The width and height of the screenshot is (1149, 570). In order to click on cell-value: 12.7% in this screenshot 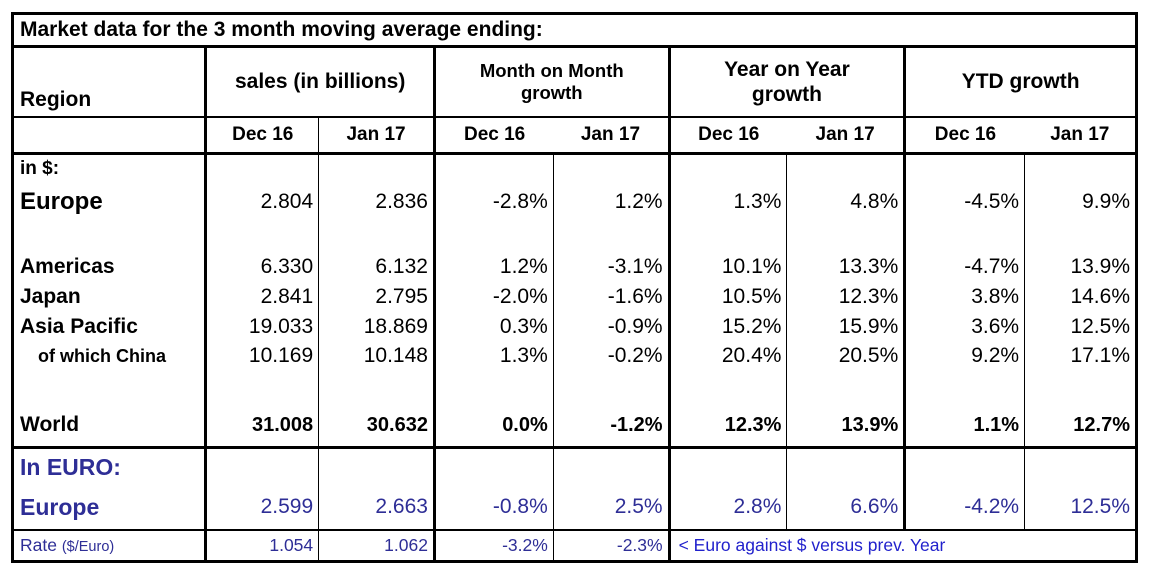, I will do `click(1080, 426)`.